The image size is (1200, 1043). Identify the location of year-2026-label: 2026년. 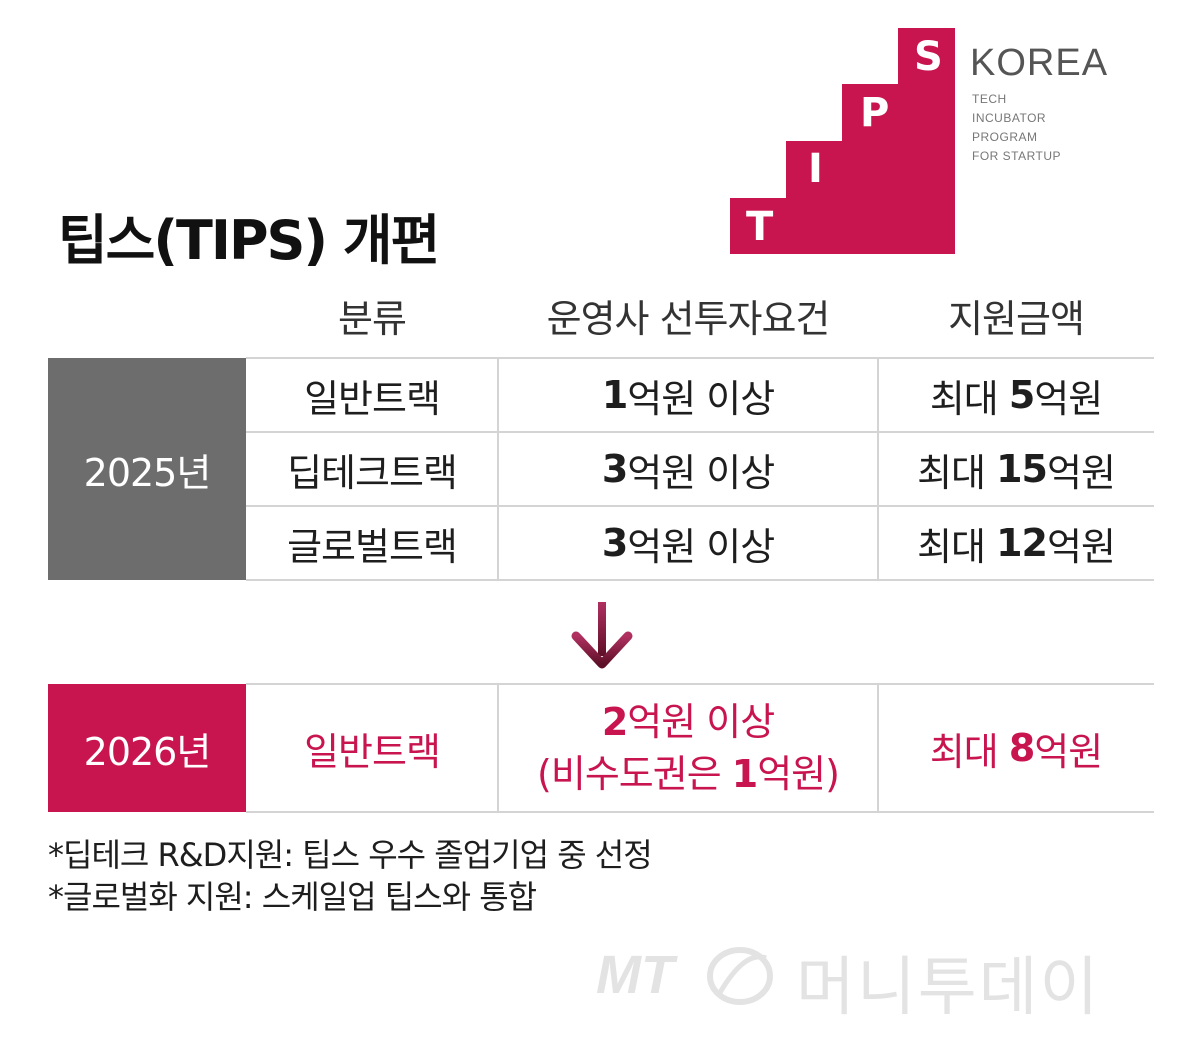
(147, 748).